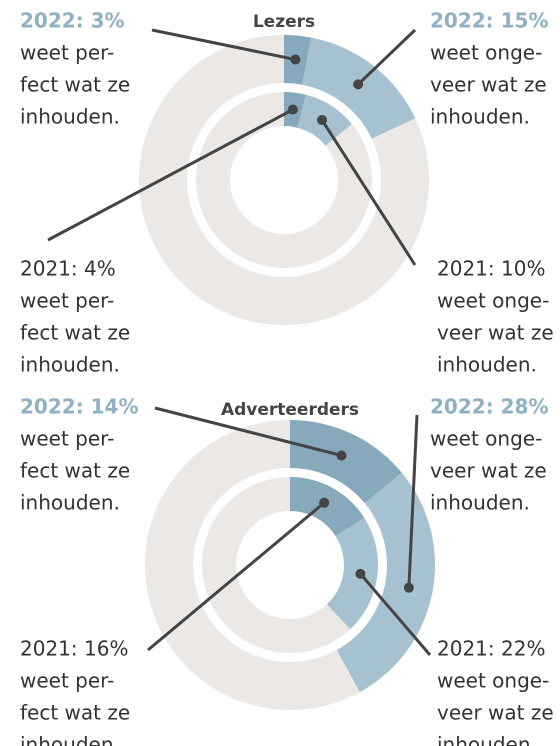  I want to click on value-label: 2021: 4%, so click(68, 269).